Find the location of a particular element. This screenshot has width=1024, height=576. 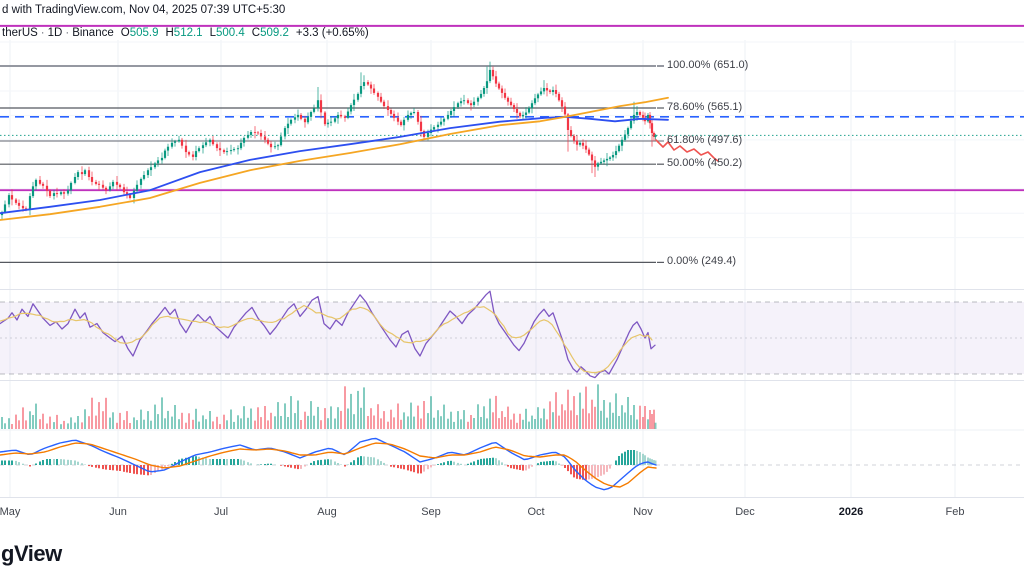

x-axis-label: Jul is located at coordinates (221, 512).